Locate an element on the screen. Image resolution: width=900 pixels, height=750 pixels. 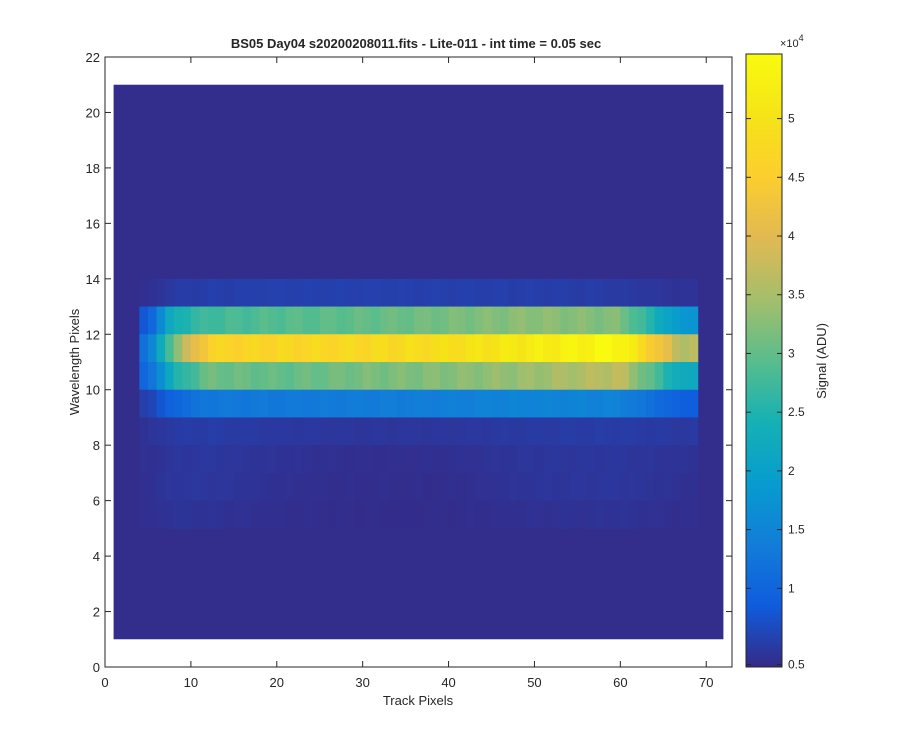
x-axis-label: Track Pixels is located at coordinates (418, 700).